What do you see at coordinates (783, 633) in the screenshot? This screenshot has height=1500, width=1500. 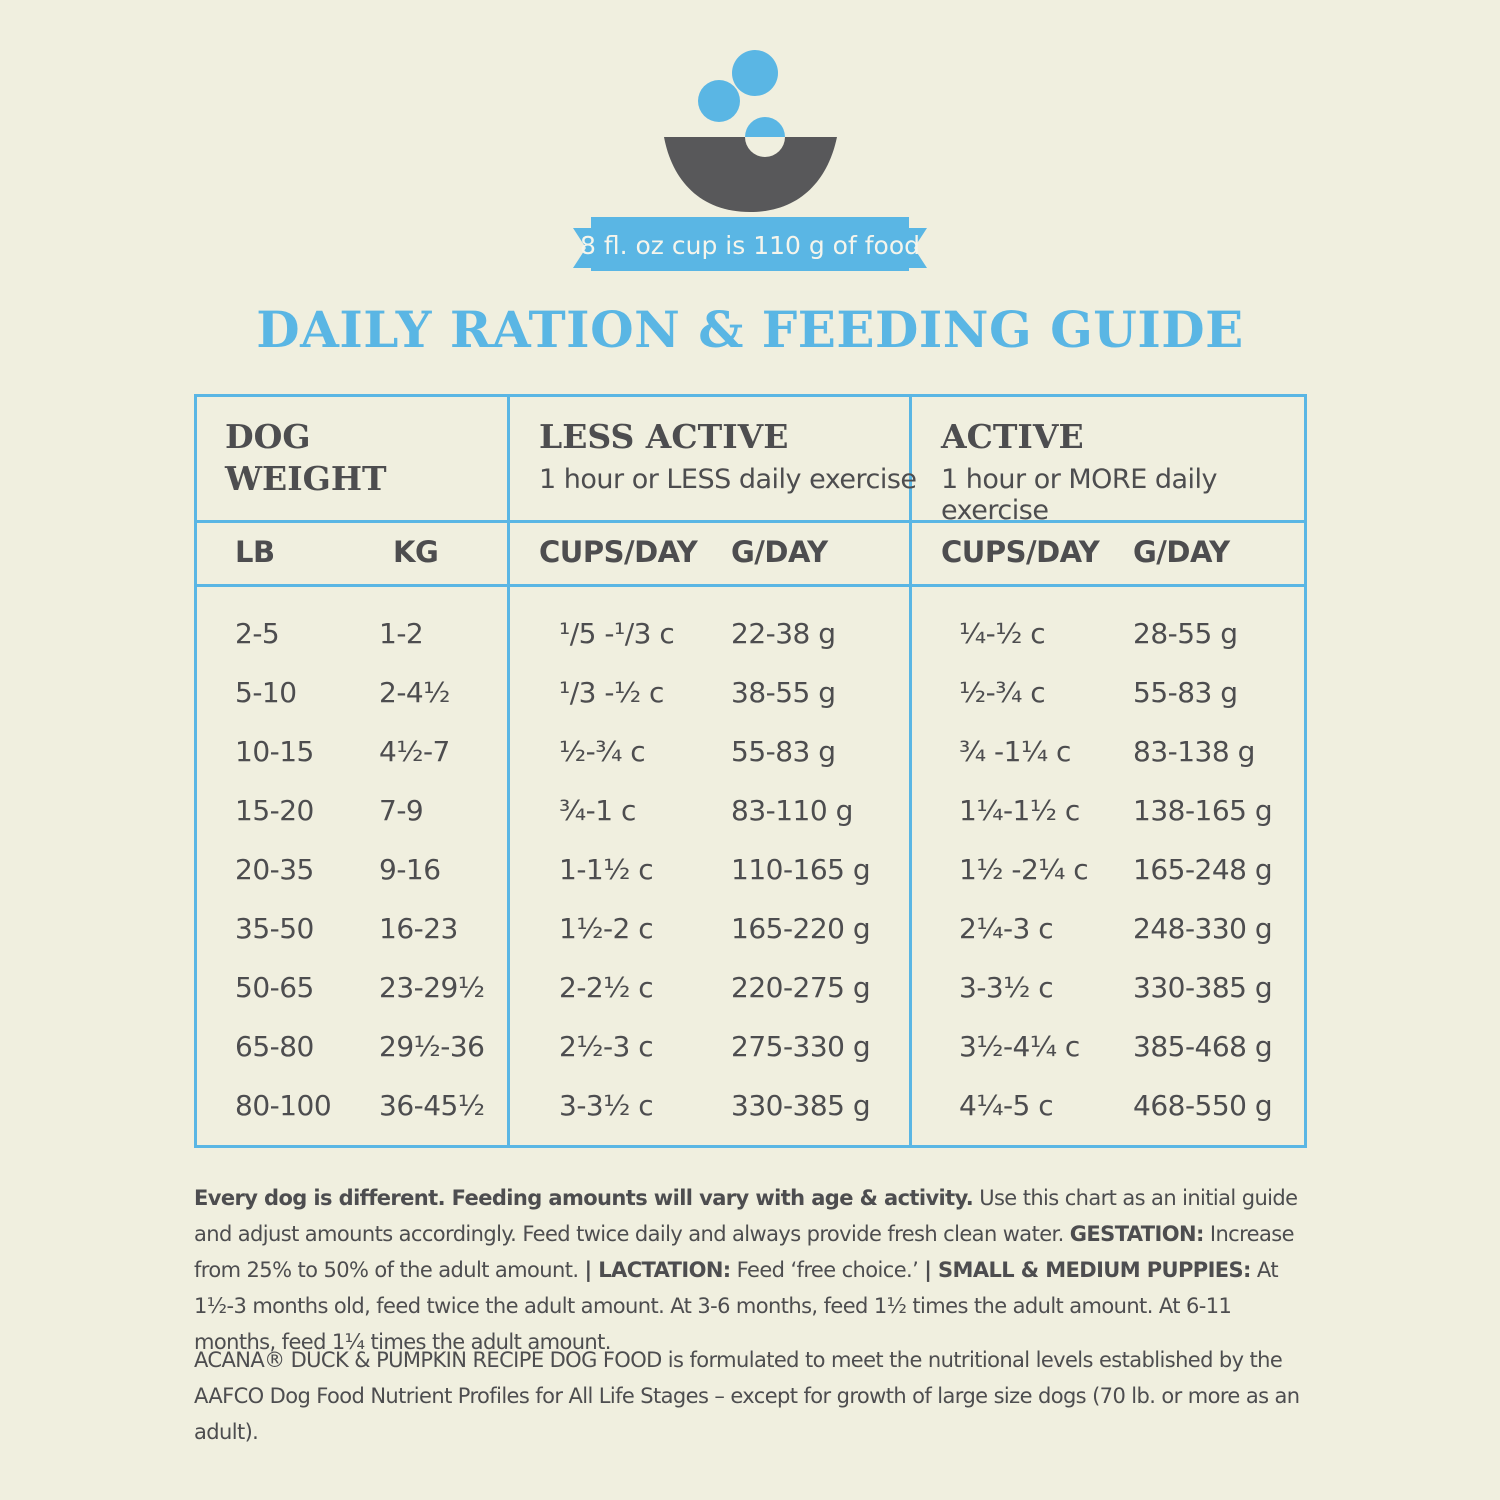 I see `table-cell-grams-less-active: 22-38 g` at bounding box center [783, 633].